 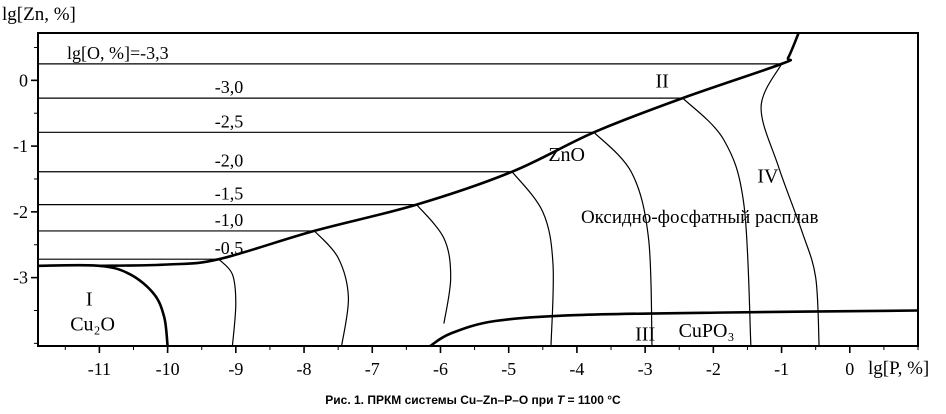 I want to click on region-label-2: II, so click(x=662, y=81).